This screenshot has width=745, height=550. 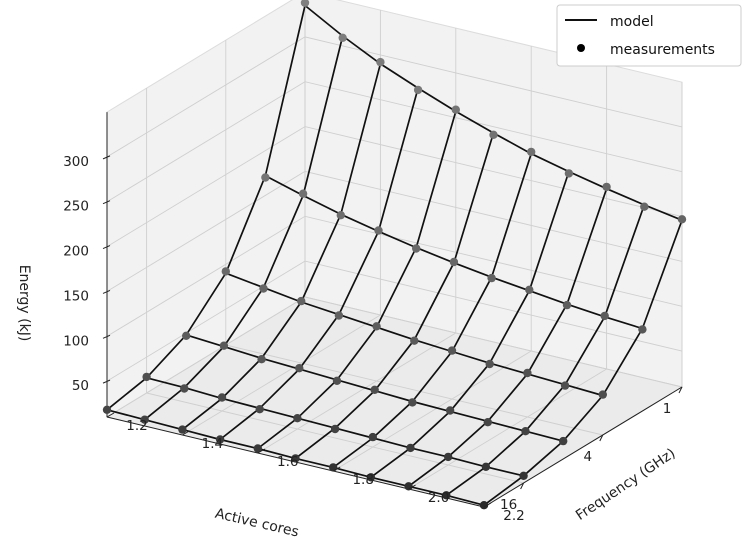 I want to click on z-tick-label: 200, so click(x=76, y=252).